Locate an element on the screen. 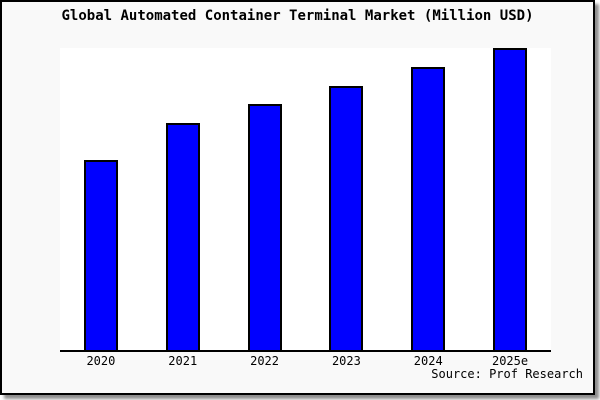  x-tick-label-2024: 2024 is located at coordinates (428, 361).